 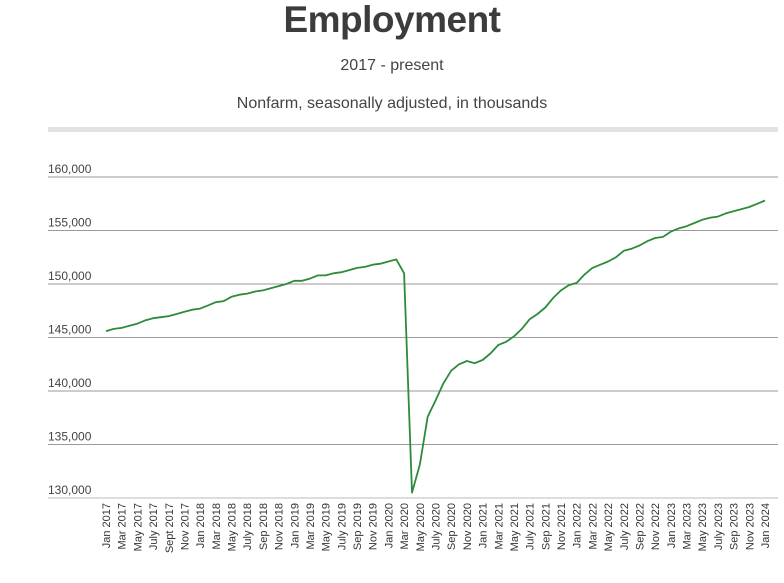 I want to click on x-tick-label: July 2022, so click(x=625, y=526).